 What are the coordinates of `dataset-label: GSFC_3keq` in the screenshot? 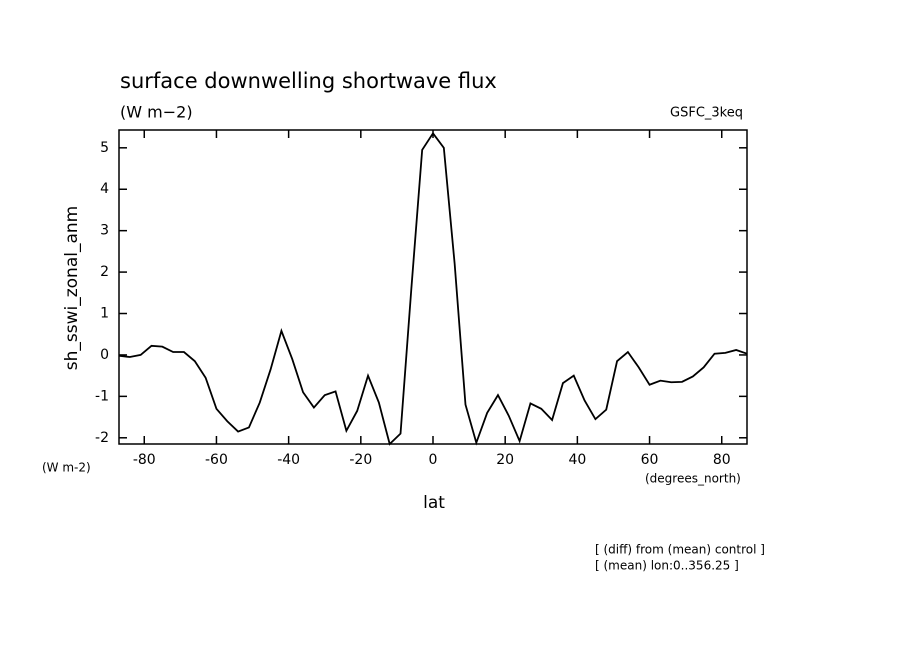 It's located at (706, 113).